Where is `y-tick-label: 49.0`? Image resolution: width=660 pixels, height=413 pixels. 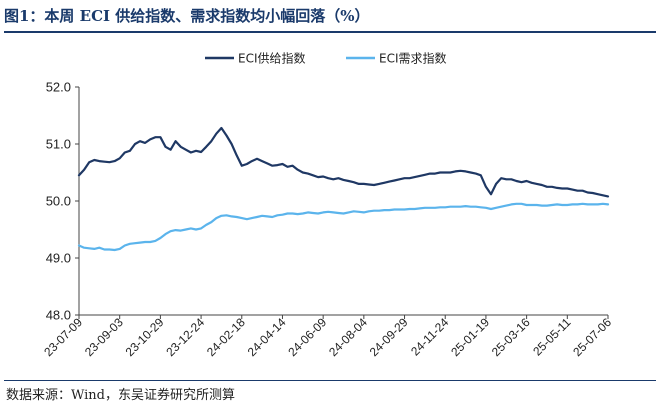
y-tick-label: 49.0 is located at coordinates (58, 258).